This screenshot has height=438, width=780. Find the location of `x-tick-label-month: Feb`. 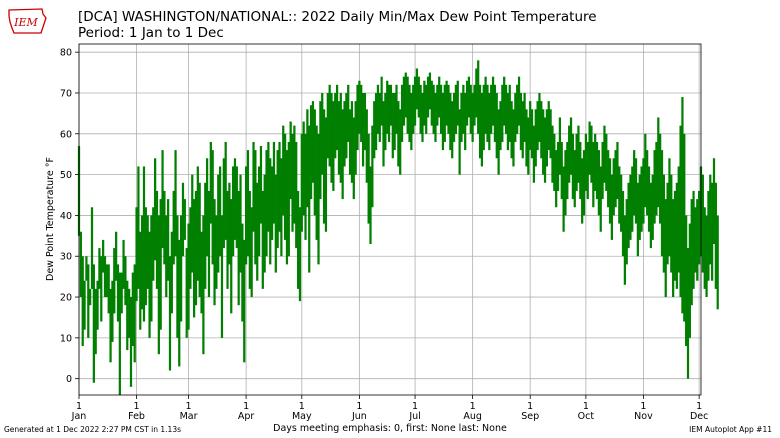

x-tick-label-month: Feb is located at coordinates (136, 416).